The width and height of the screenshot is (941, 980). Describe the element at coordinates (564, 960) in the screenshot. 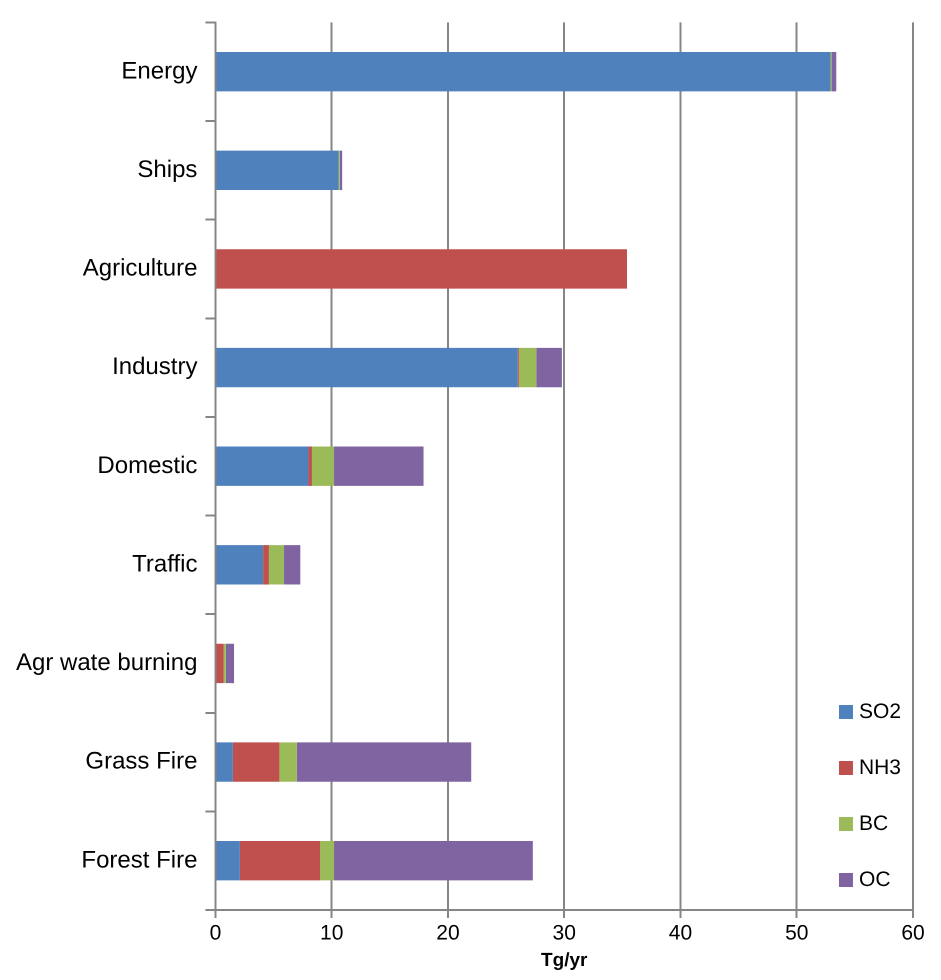

I see `x-axis-title: Tg/yr` at that location.